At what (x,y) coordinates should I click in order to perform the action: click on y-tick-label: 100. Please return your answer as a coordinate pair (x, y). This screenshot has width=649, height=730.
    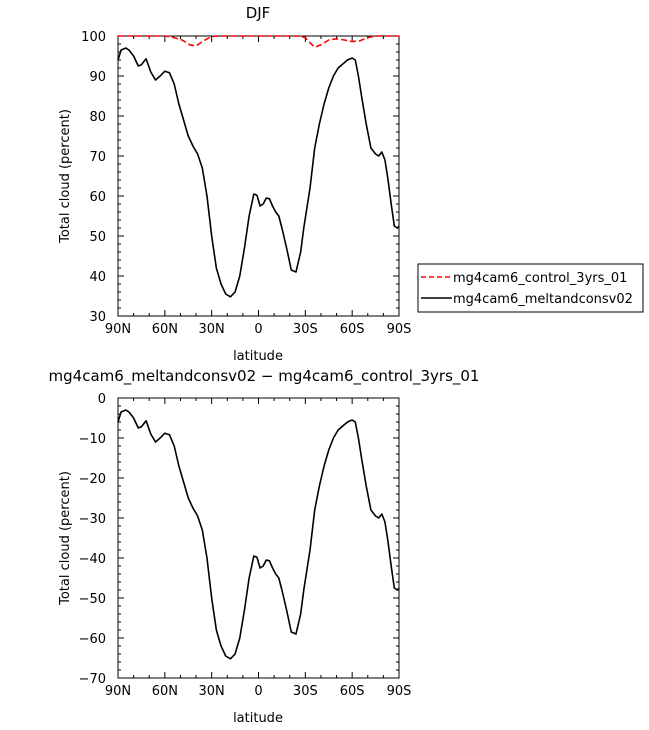
    Looking at the image, I should click on (93, 37).